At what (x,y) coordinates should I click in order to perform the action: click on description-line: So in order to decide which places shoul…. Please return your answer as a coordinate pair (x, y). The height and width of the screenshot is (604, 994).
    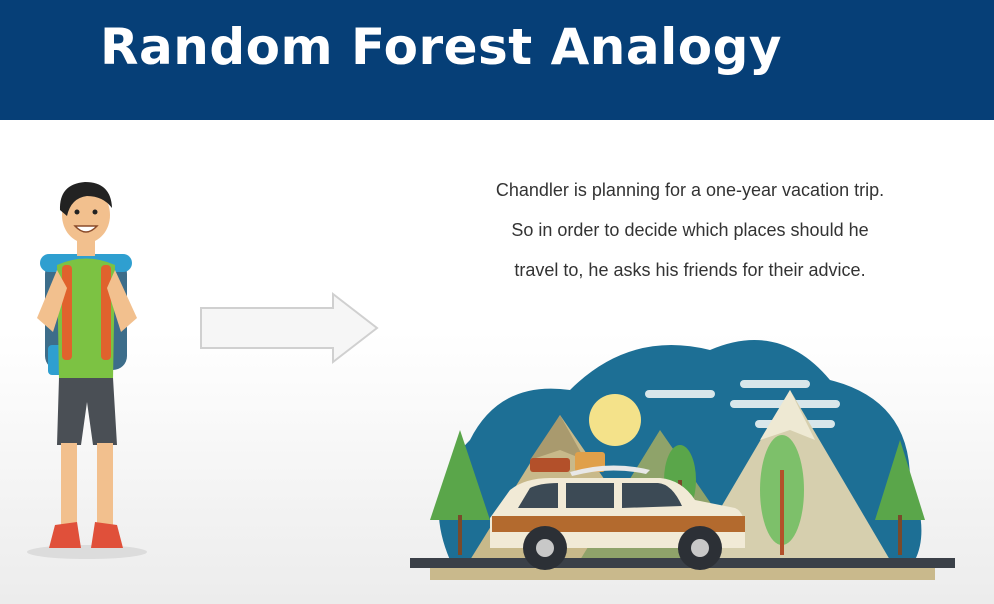
    Looking at the image, I should click on (690, 230).